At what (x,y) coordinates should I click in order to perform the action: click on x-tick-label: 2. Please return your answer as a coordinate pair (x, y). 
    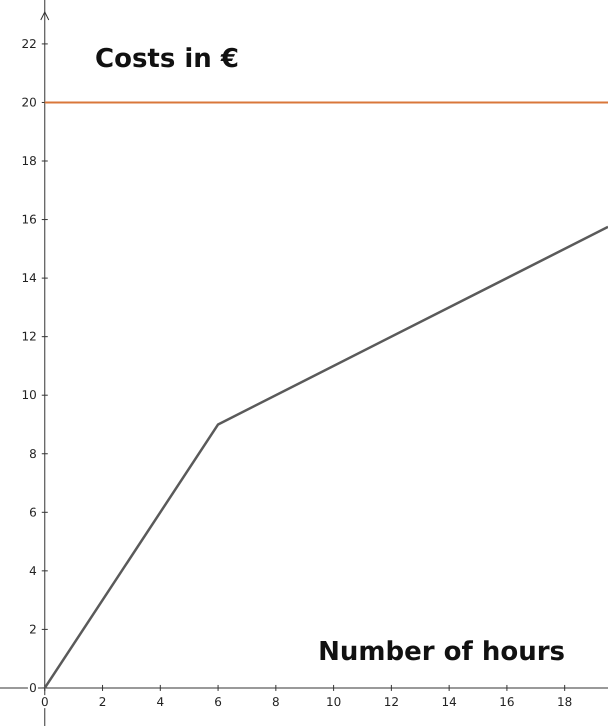
    Looking at the image, I should click on (102, 701).